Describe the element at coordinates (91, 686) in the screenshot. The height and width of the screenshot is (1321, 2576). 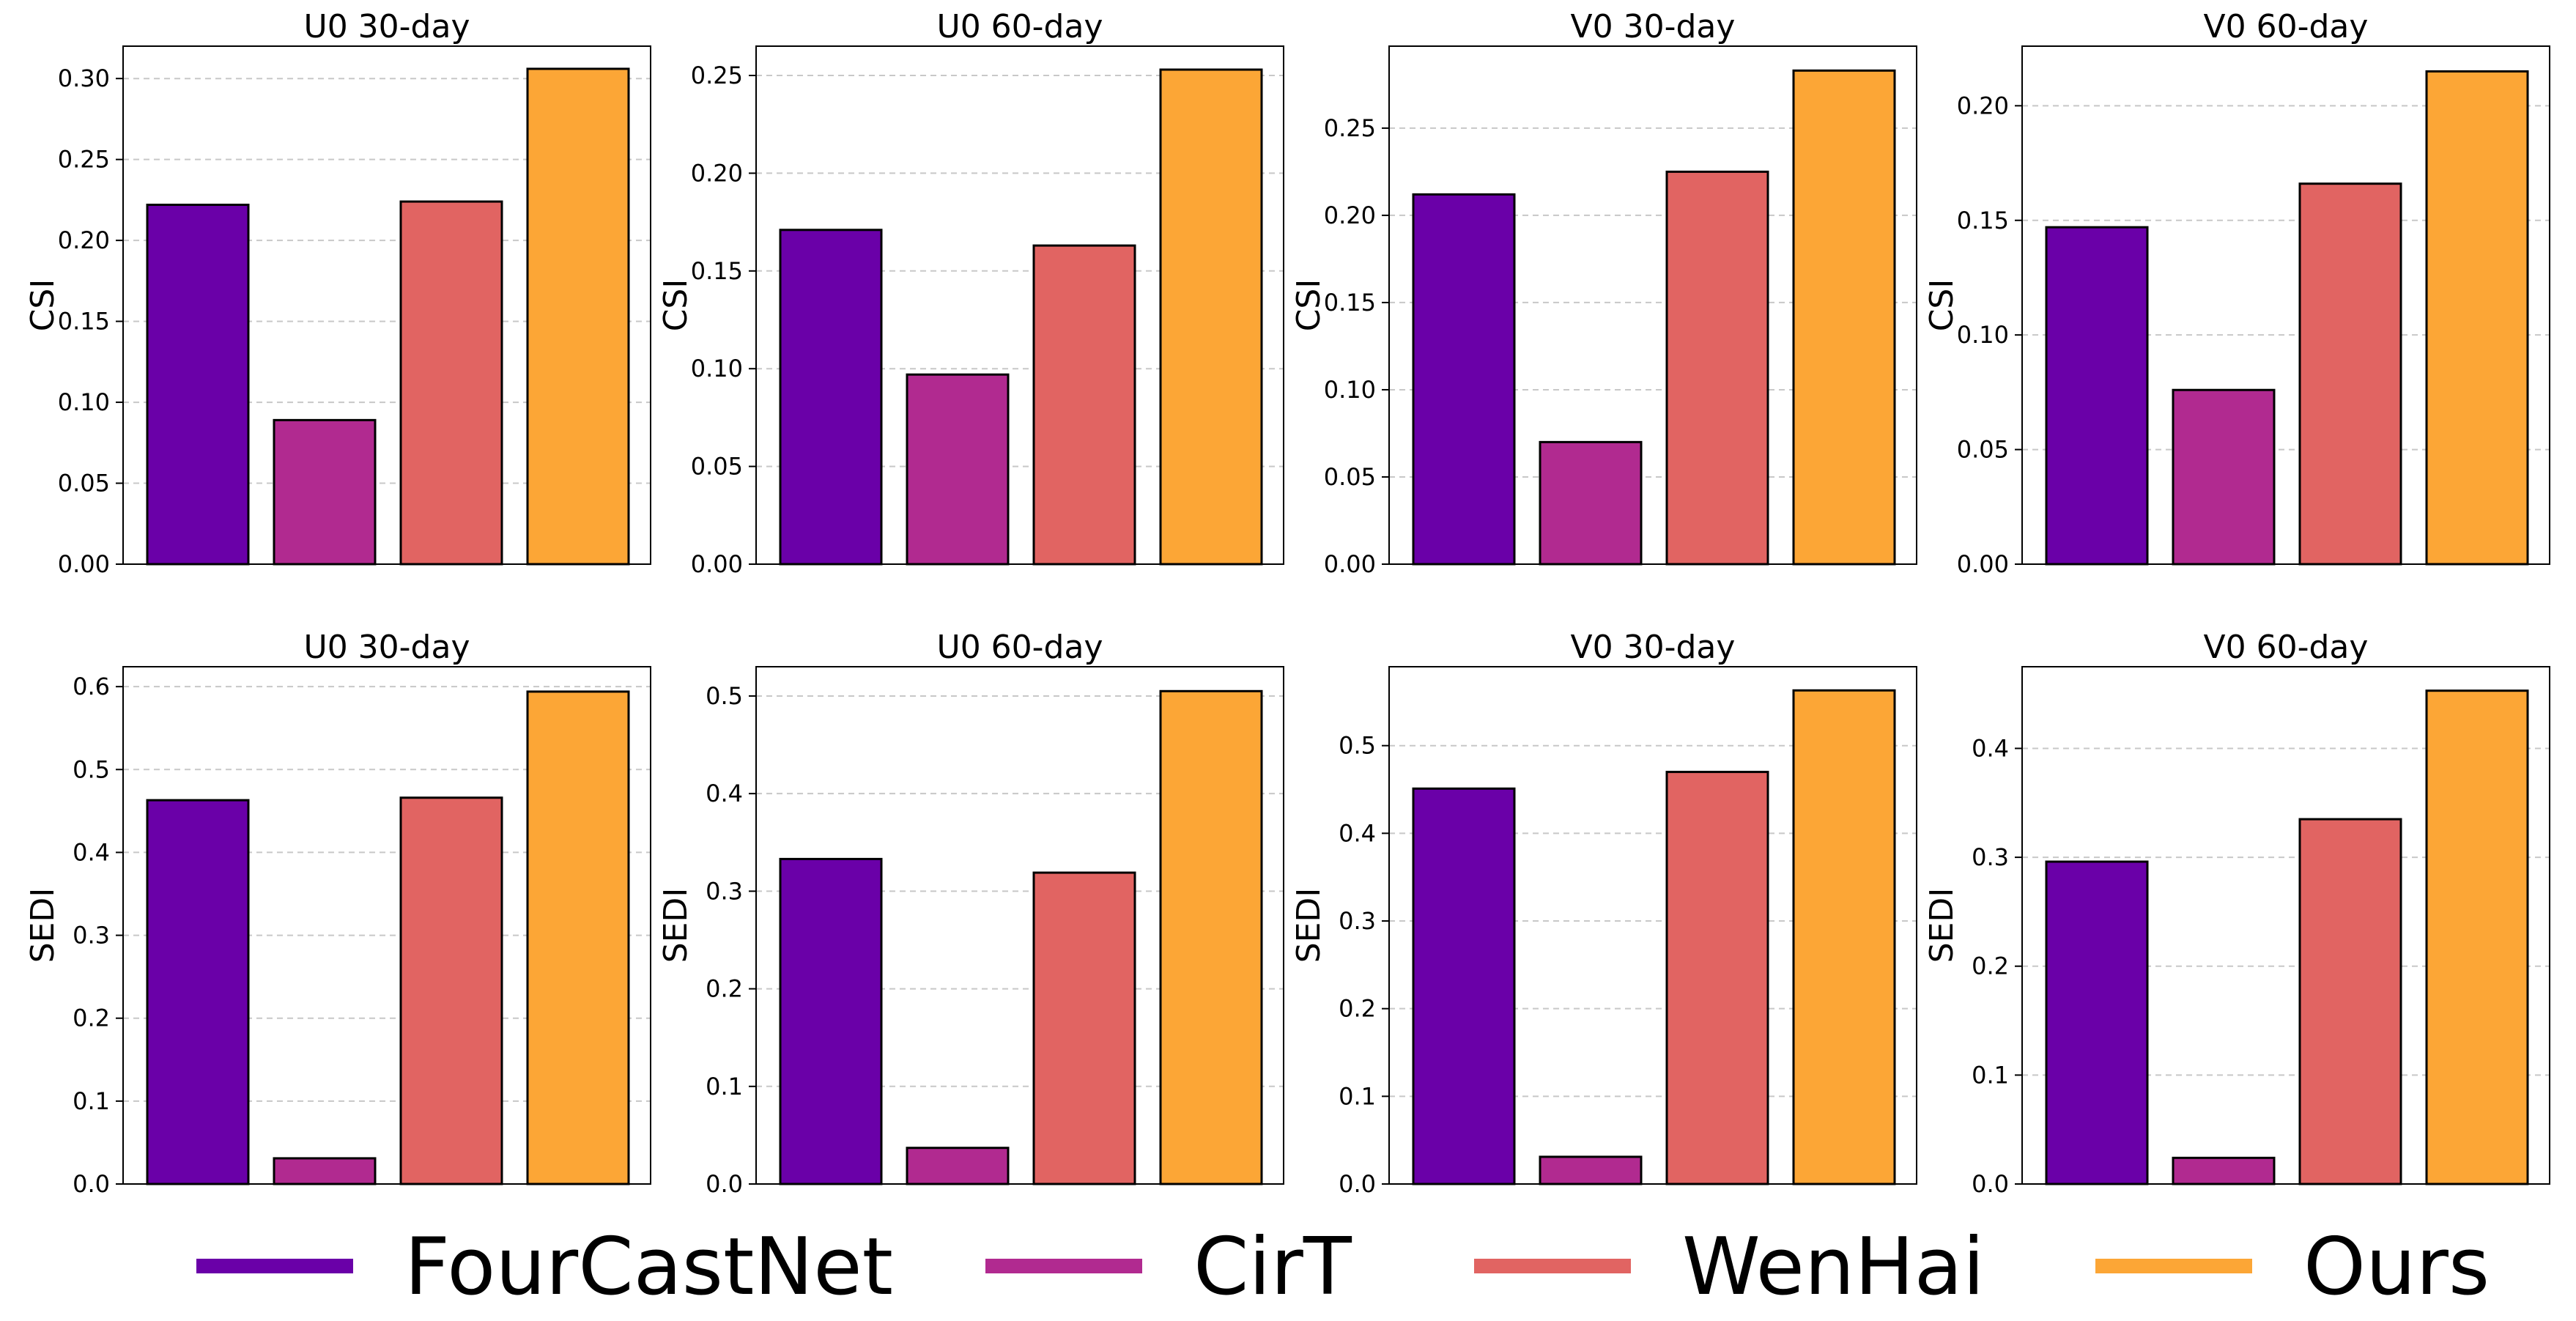
I see `y-tick-label: 0.6` at that location.